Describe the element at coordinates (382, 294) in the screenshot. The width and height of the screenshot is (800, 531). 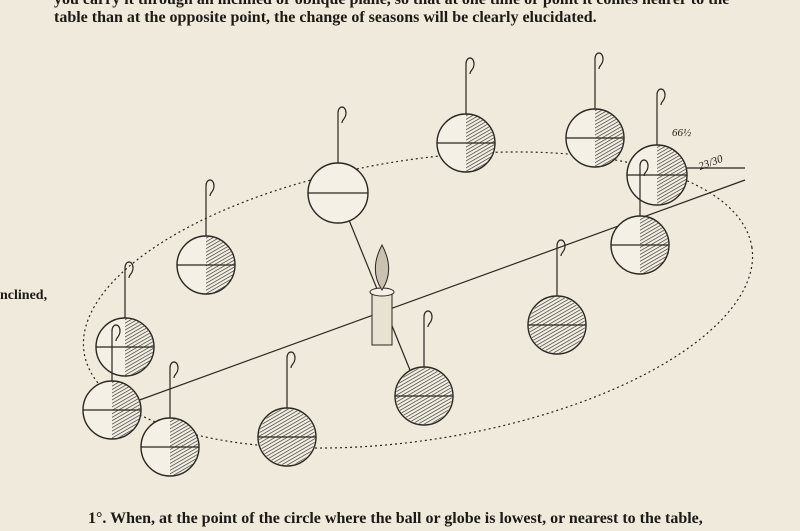
I see `candle` at that location.